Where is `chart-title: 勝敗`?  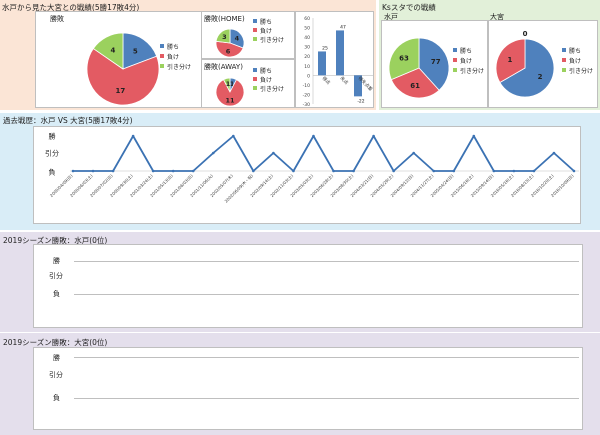 chart-title: 勝敗 is located at coordinates (57, 19).